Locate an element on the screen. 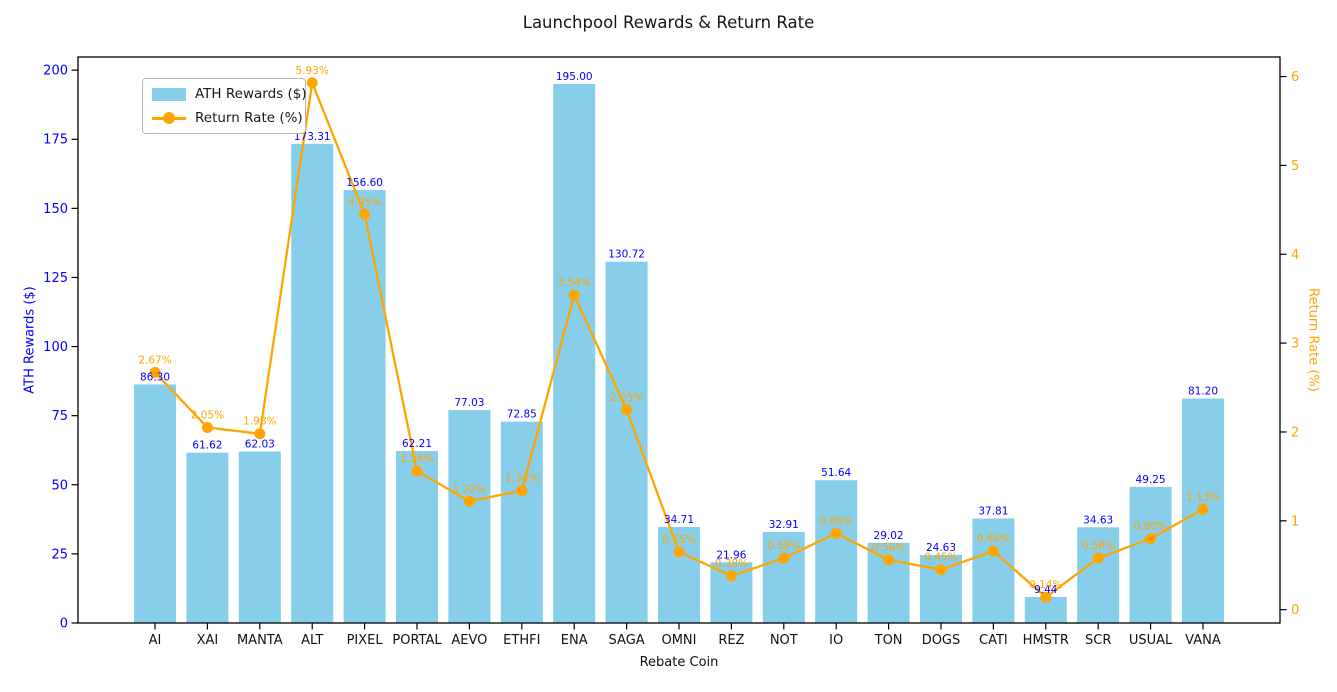 This screenshot has width=1337, height=692. bar-value-label: 34.63 is located at coordinates (1098, 520).